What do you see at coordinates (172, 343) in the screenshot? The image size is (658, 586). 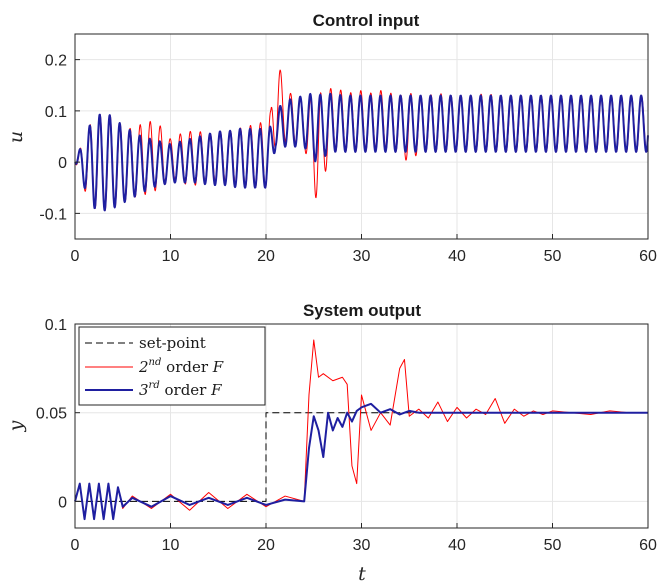 I see `legend-setpoint-label: set-point` at bounding box center [172, 343].